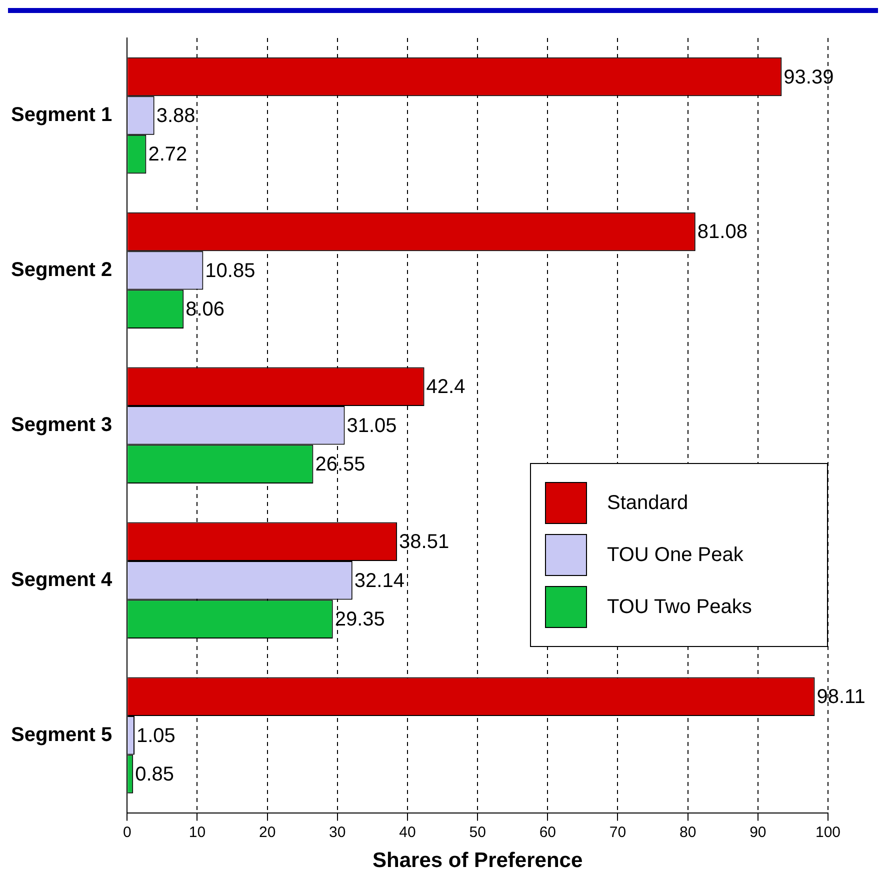 This screenshot has width=886, height=883. What do you see at coordinates (197, 832) in the screenshot?
I see `x-tick-label: 10` at bounding box center [197, 832].